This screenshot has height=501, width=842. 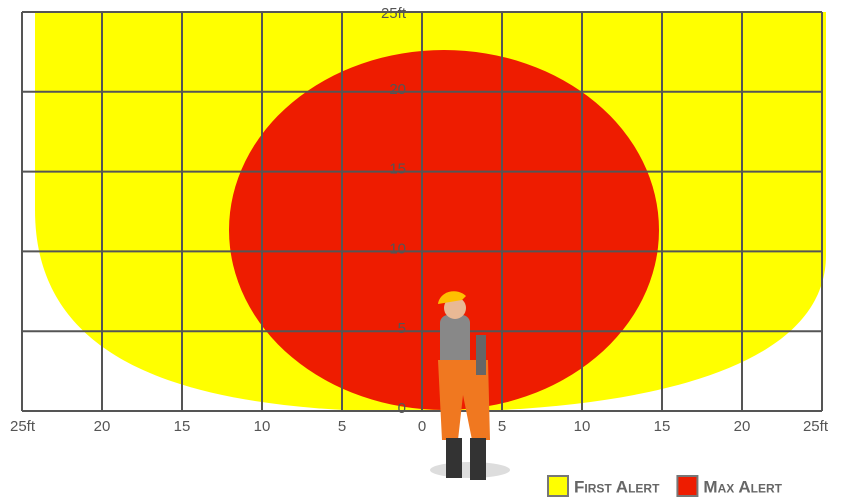 I want to click on worker-illustration, so click(x=470, y=385).